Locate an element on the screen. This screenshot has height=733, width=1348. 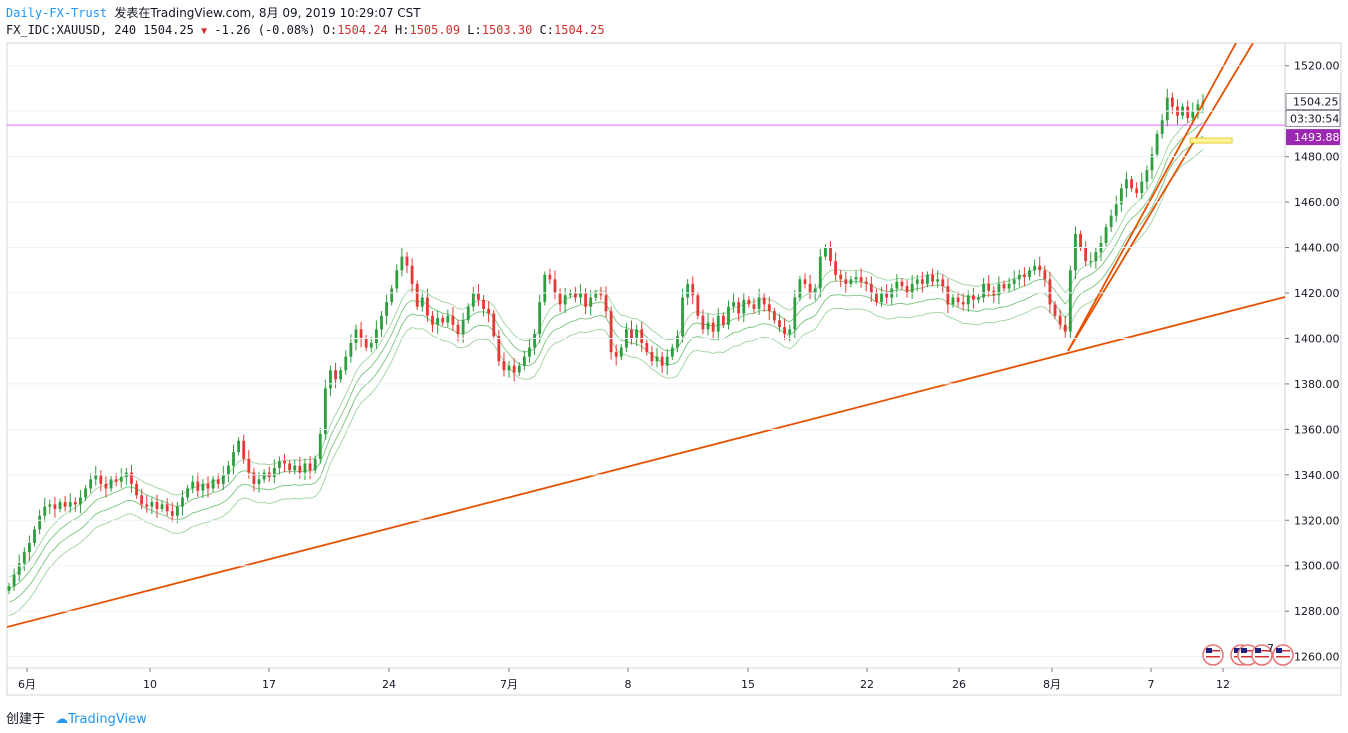
tradingview-logo-icon: ☁ is located at coordinates (62, 719).